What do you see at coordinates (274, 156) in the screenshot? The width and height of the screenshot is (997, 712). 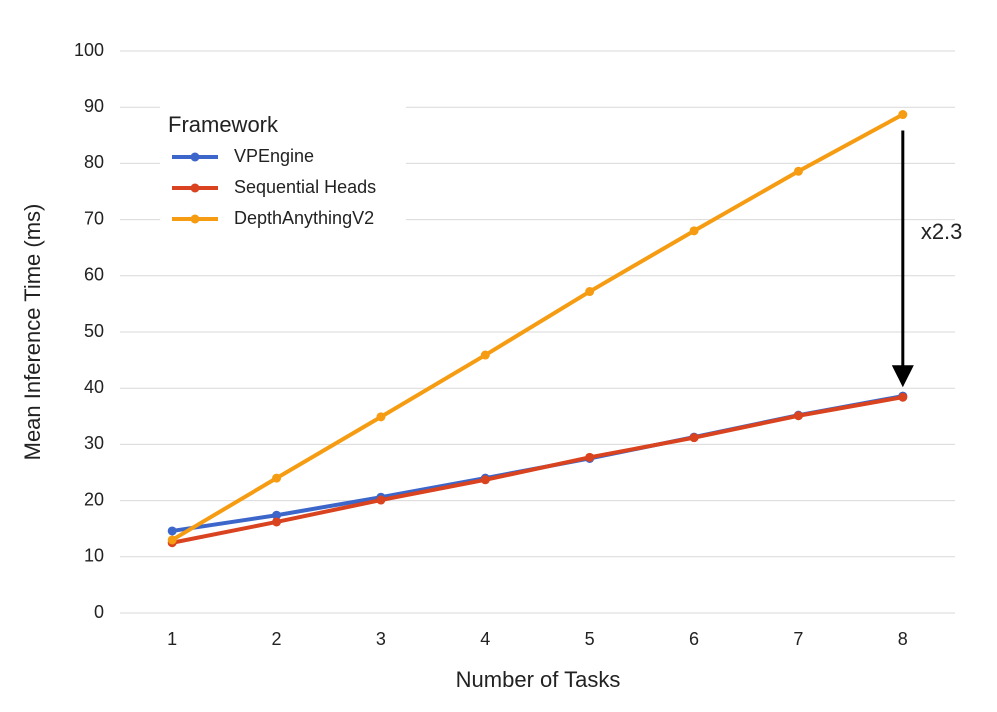 I see `legend-label: VPEngine` at bounding box center [274, 156].